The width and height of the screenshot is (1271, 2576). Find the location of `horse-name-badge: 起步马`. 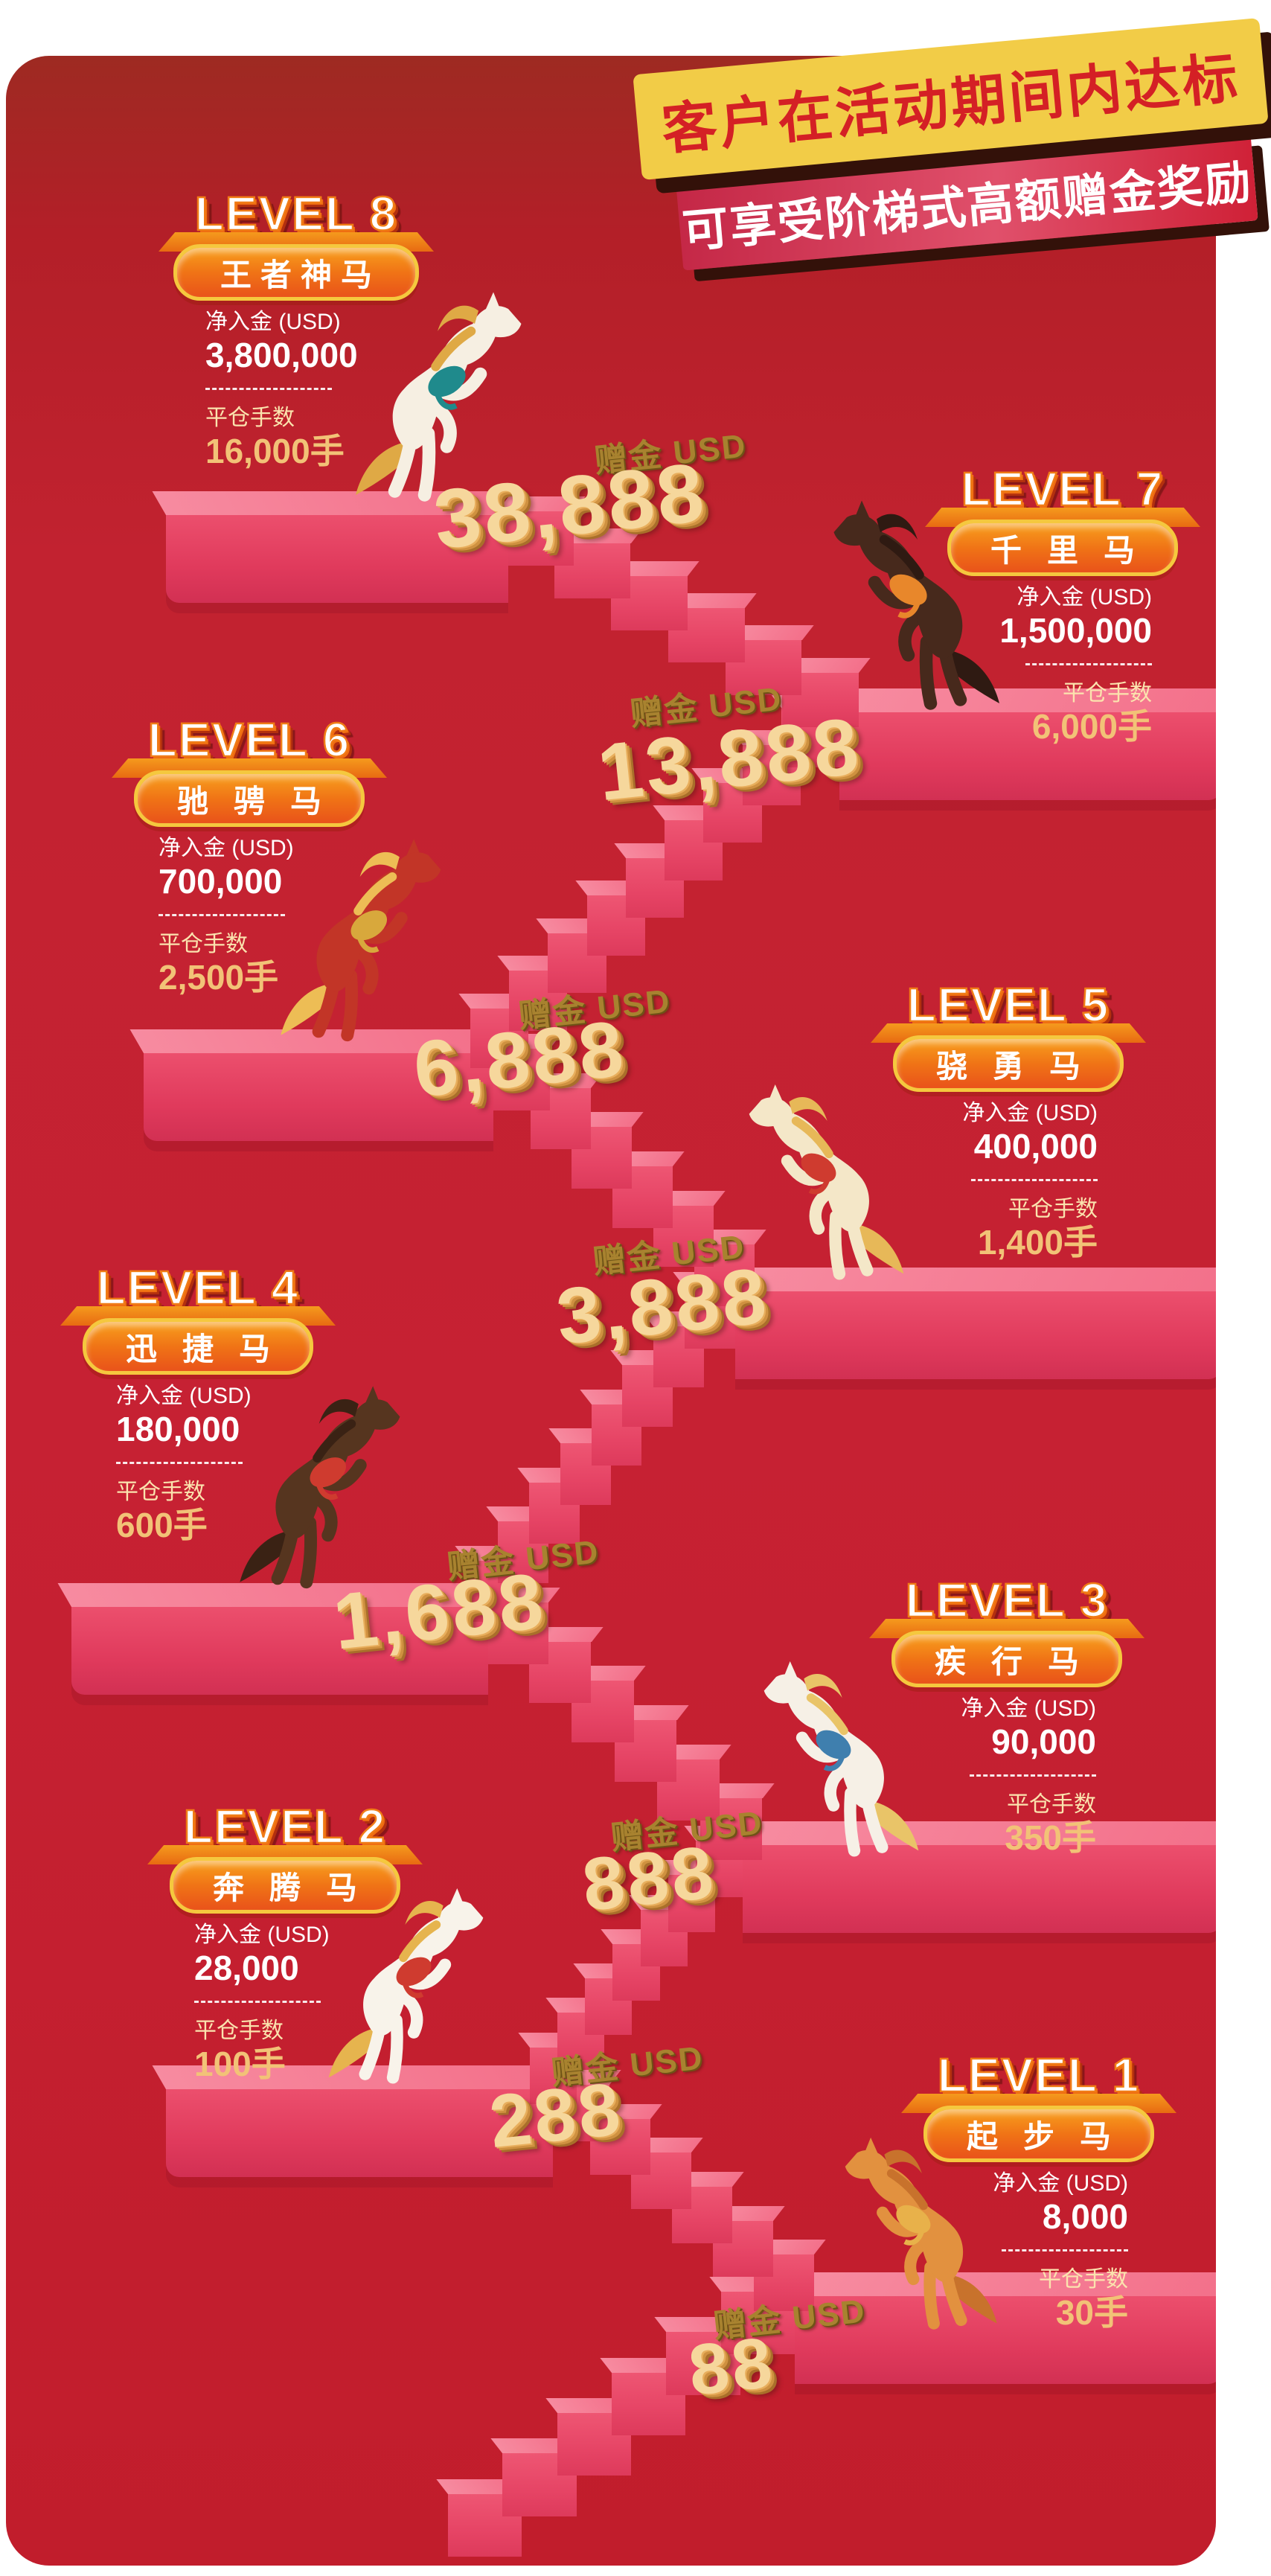

horse-name-badge: 起步马 is located at coordinates (1038, 2134).